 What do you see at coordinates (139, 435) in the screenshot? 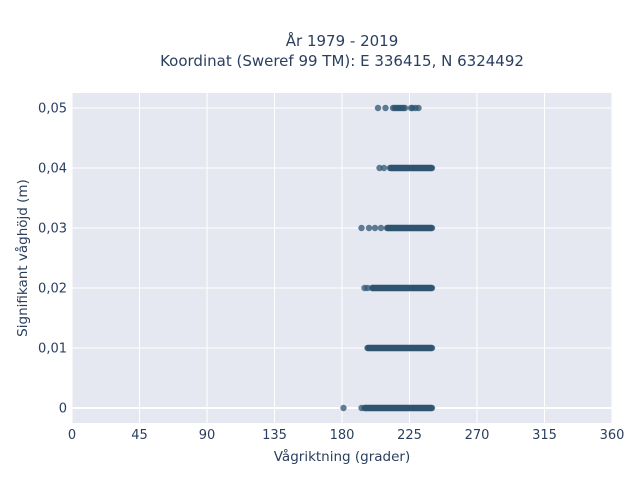
I see `x-tick-label: 45` at bounding box center [139, 435].